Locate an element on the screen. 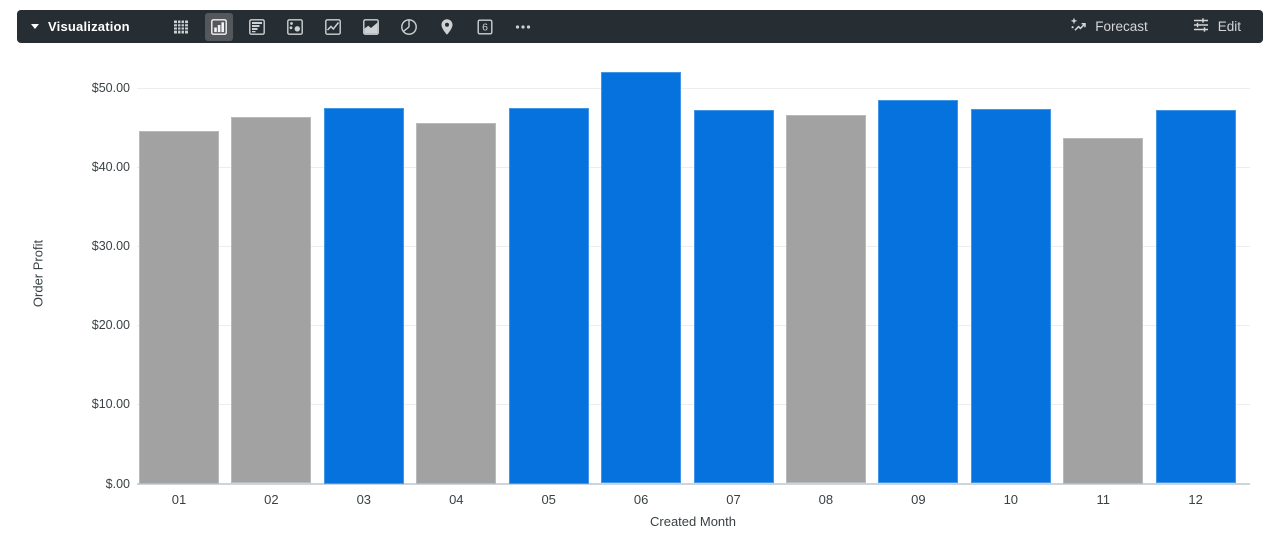 The image size is (1272, 560). x-axis-tick-label: 02 is located at coordinates (271, 499).